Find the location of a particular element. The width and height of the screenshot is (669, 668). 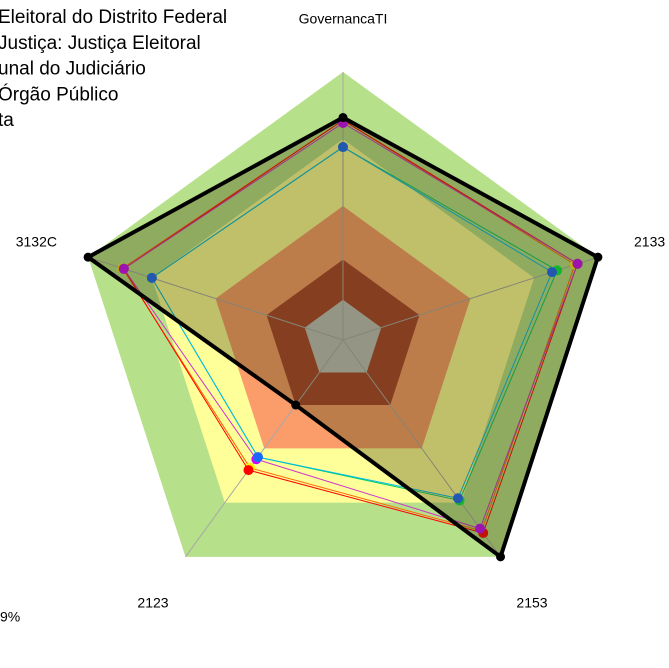

legend-label: Órgão Público is located at coordinates (59, 94).